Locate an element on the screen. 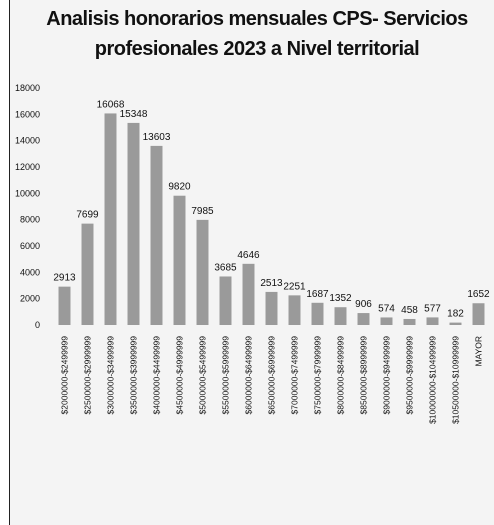 Image resolution: width=494 pixels, height=525 pixels. y-tick-label: 16000 is located at coordinates (27, 114).